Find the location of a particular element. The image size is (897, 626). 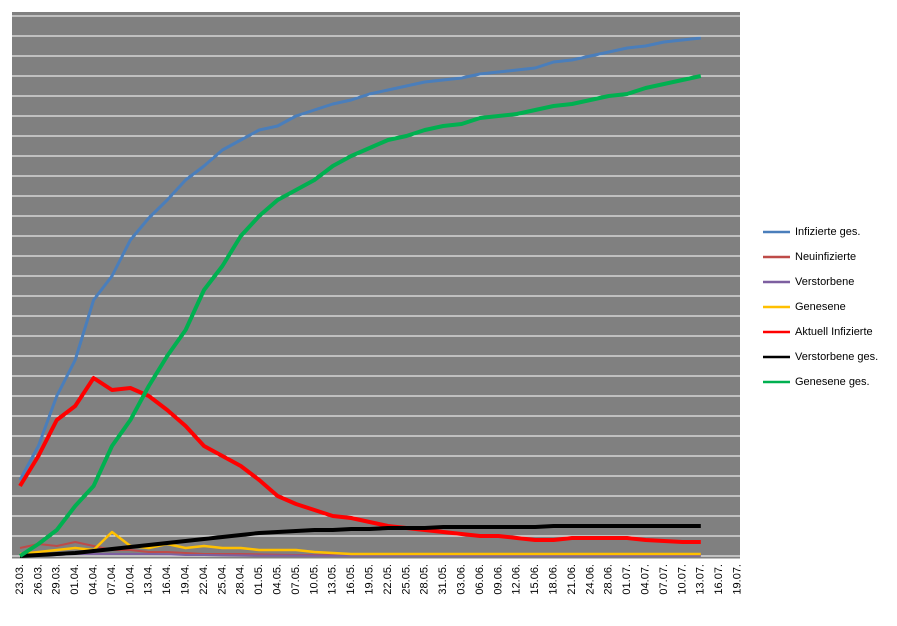

x-tick-label: 04.05. is located at coordinates (278, 579).